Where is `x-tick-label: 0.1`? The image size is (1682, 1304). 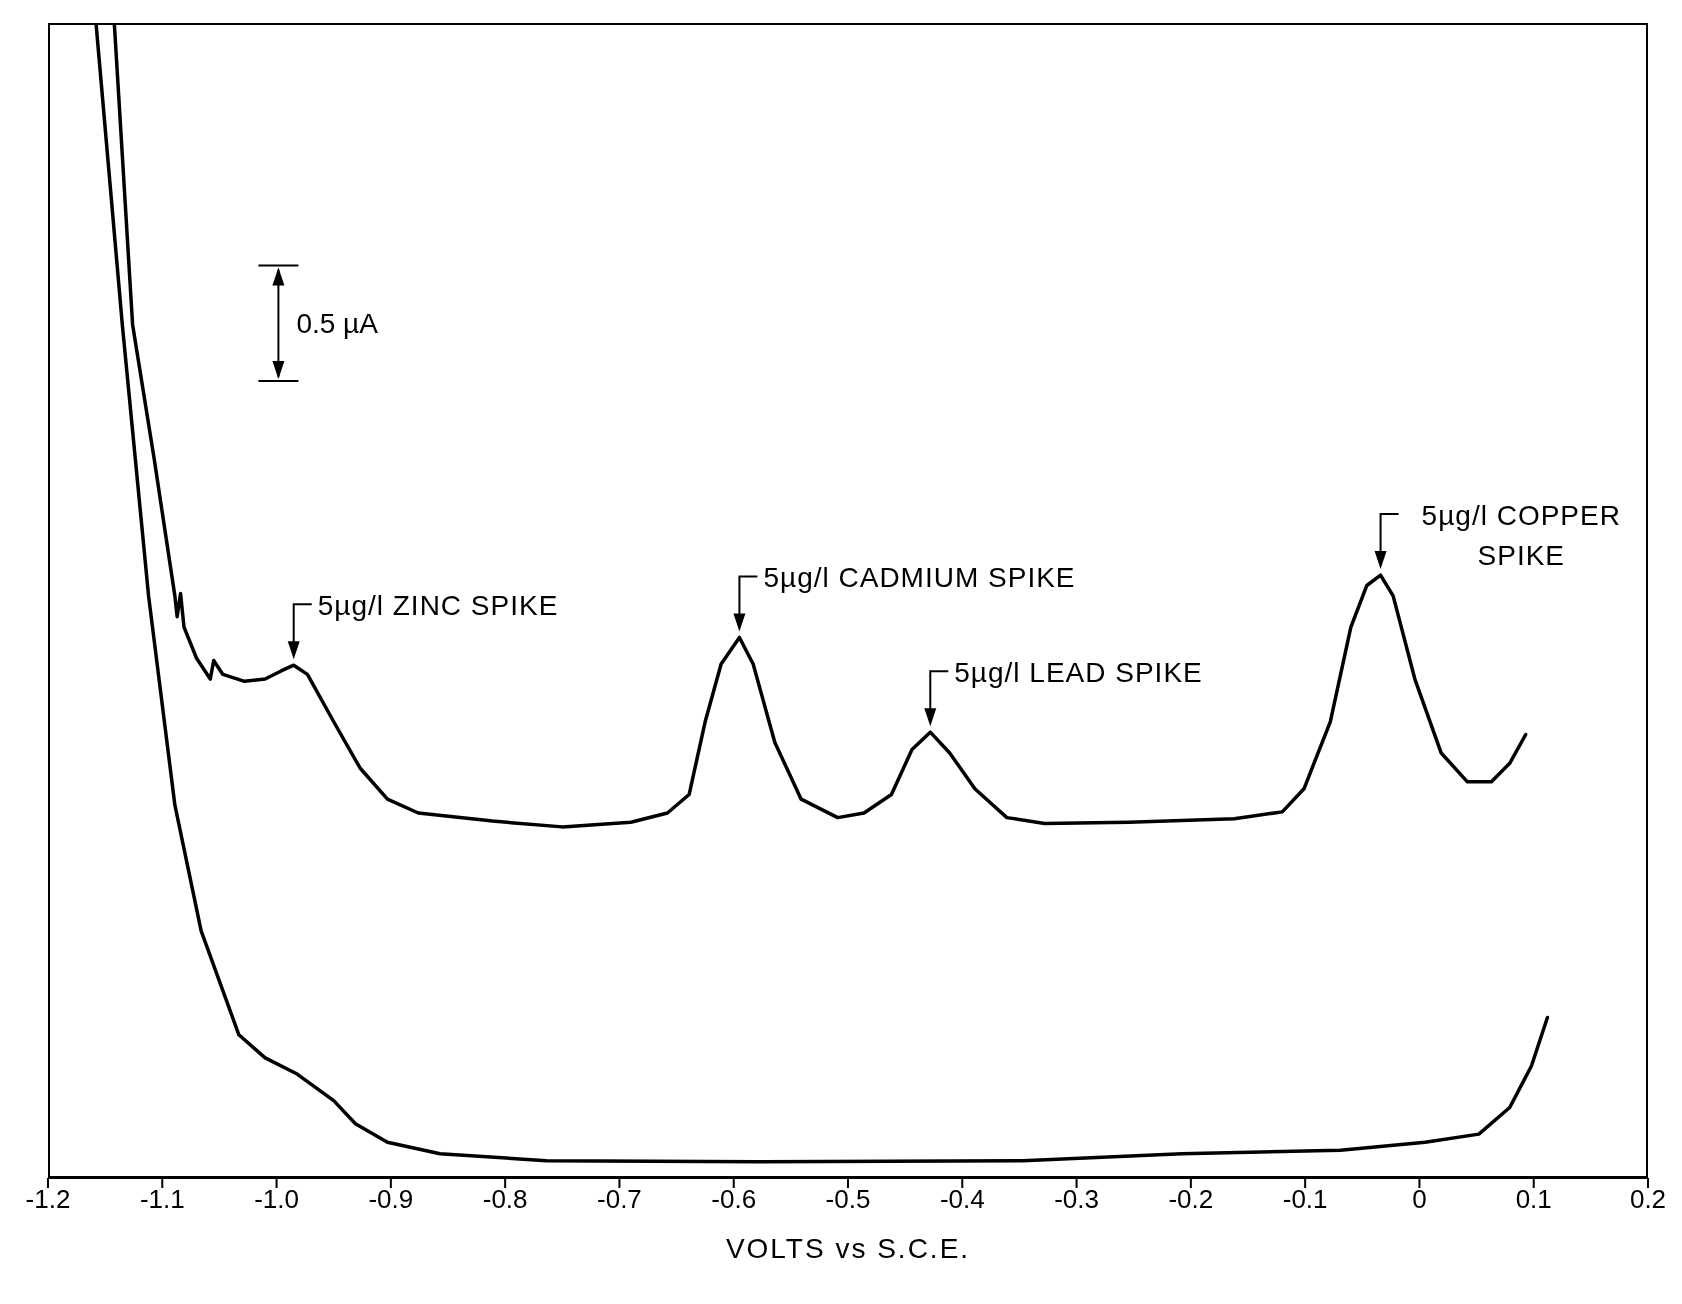
x-tick-label: 0.1 is located at coordinates (1533, 1199).